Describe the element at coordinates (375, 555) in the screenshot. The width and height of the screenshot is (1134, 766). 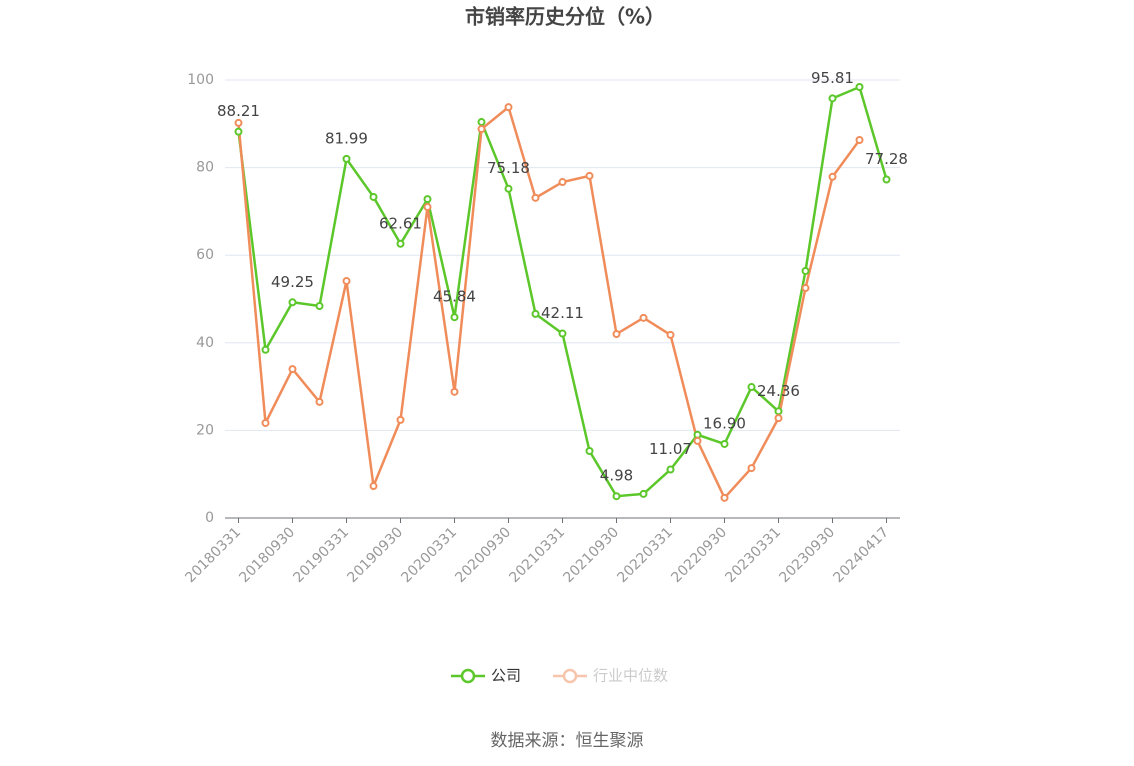
I see `x-tick-label: 20190930` at that location.